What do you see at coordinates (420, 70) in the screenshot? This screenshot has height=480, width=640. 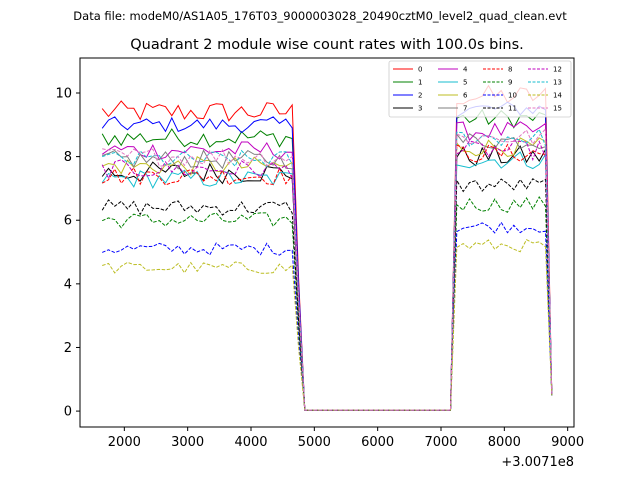 I see `legend-label-0: 0` at bounding box center [420, 70].